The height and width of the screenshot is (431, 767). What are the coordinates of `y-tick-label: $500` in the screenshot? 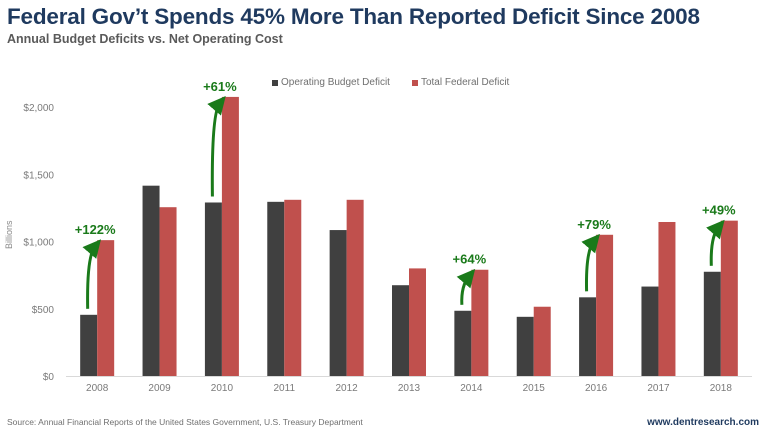 It's located at (43, 310).